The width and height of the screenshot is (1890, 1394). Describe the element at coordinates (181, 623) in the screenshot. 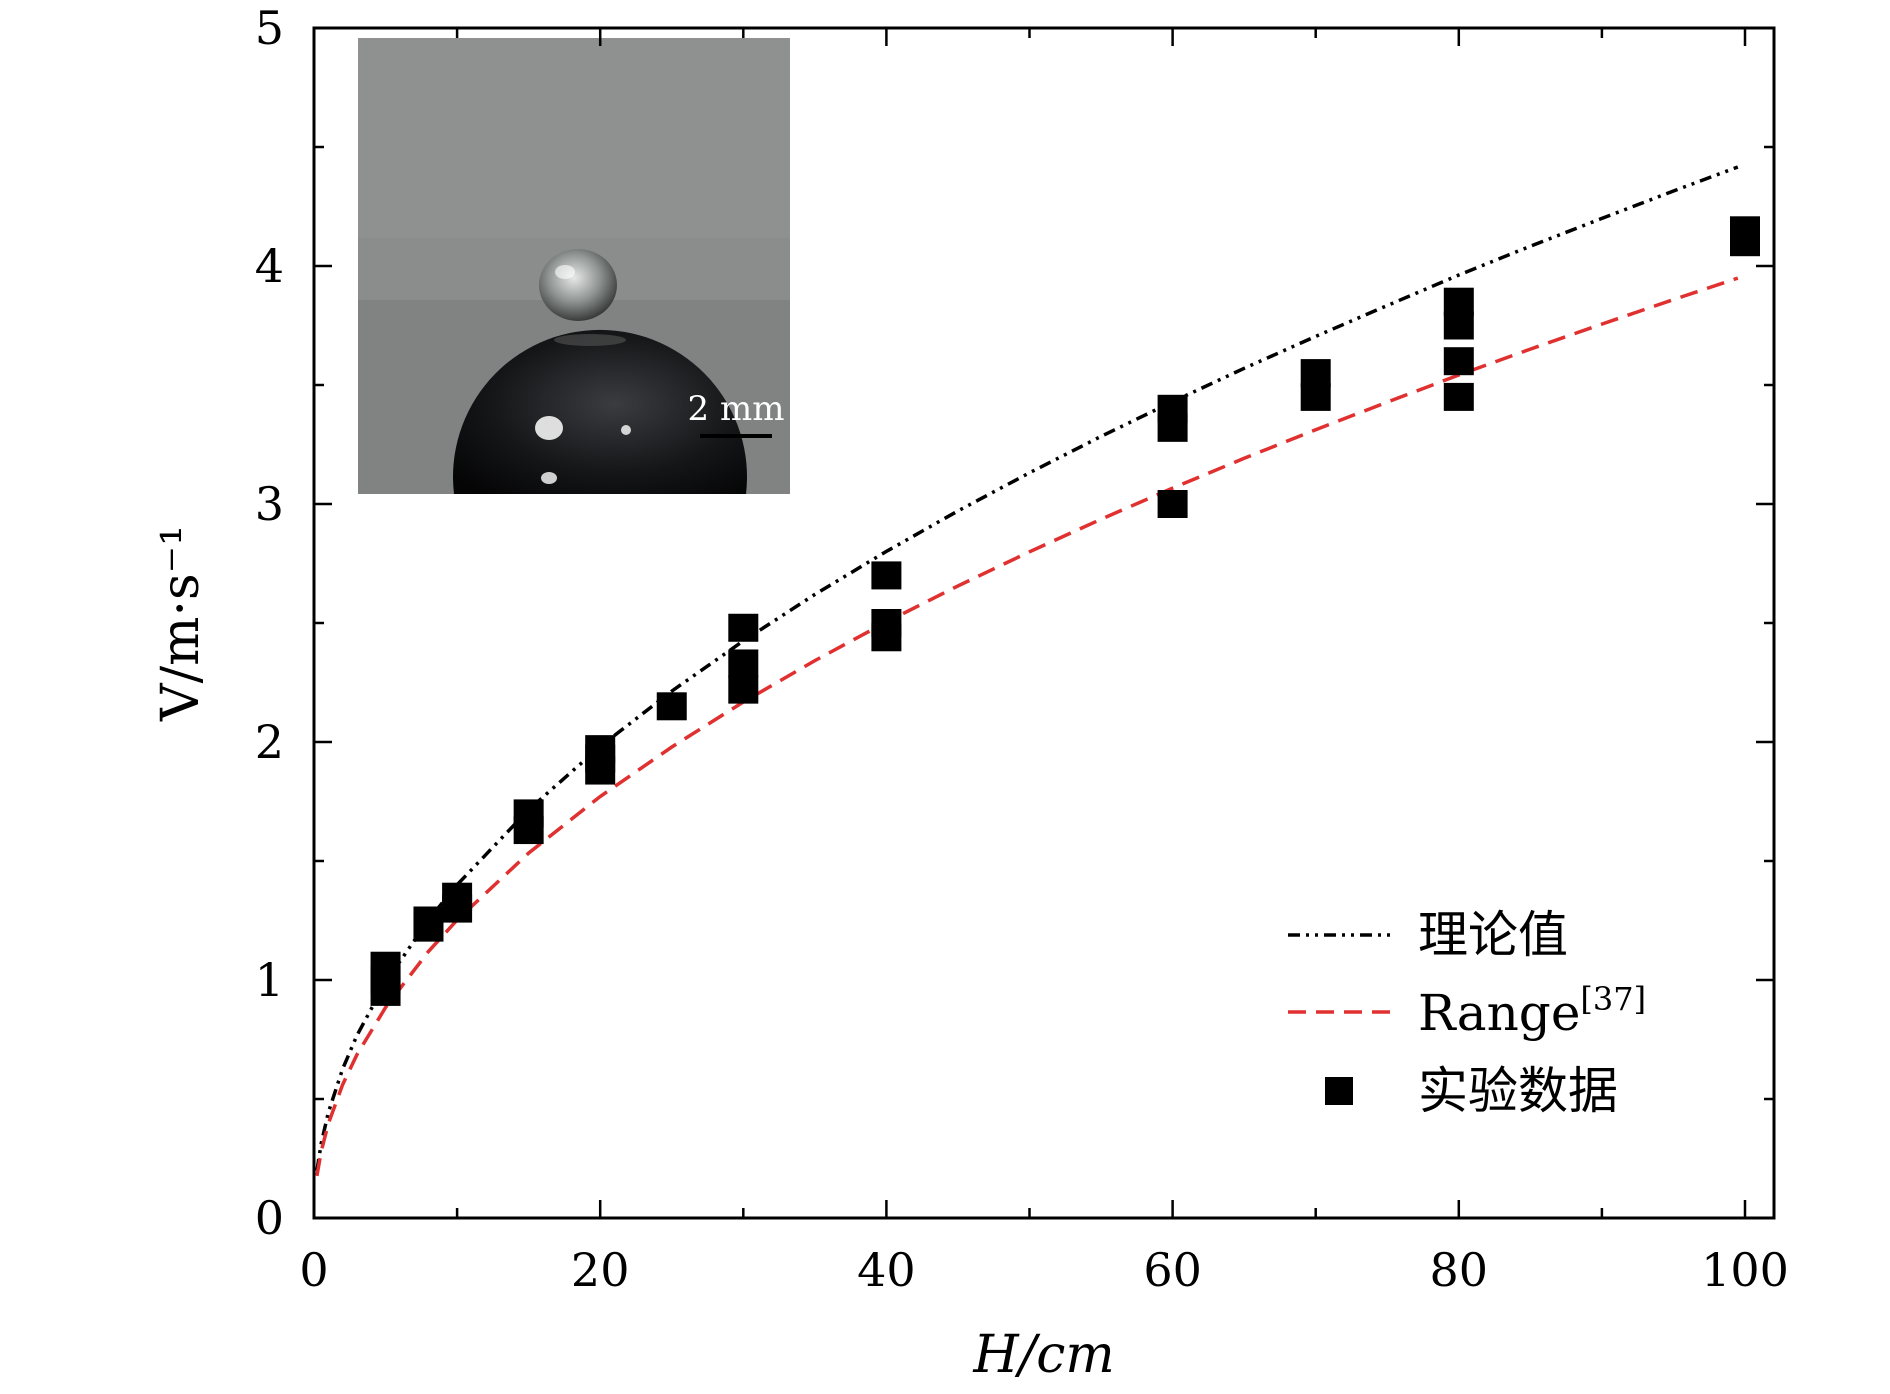

I see `y-axis-label: V/m·s⁻¹` at that location.